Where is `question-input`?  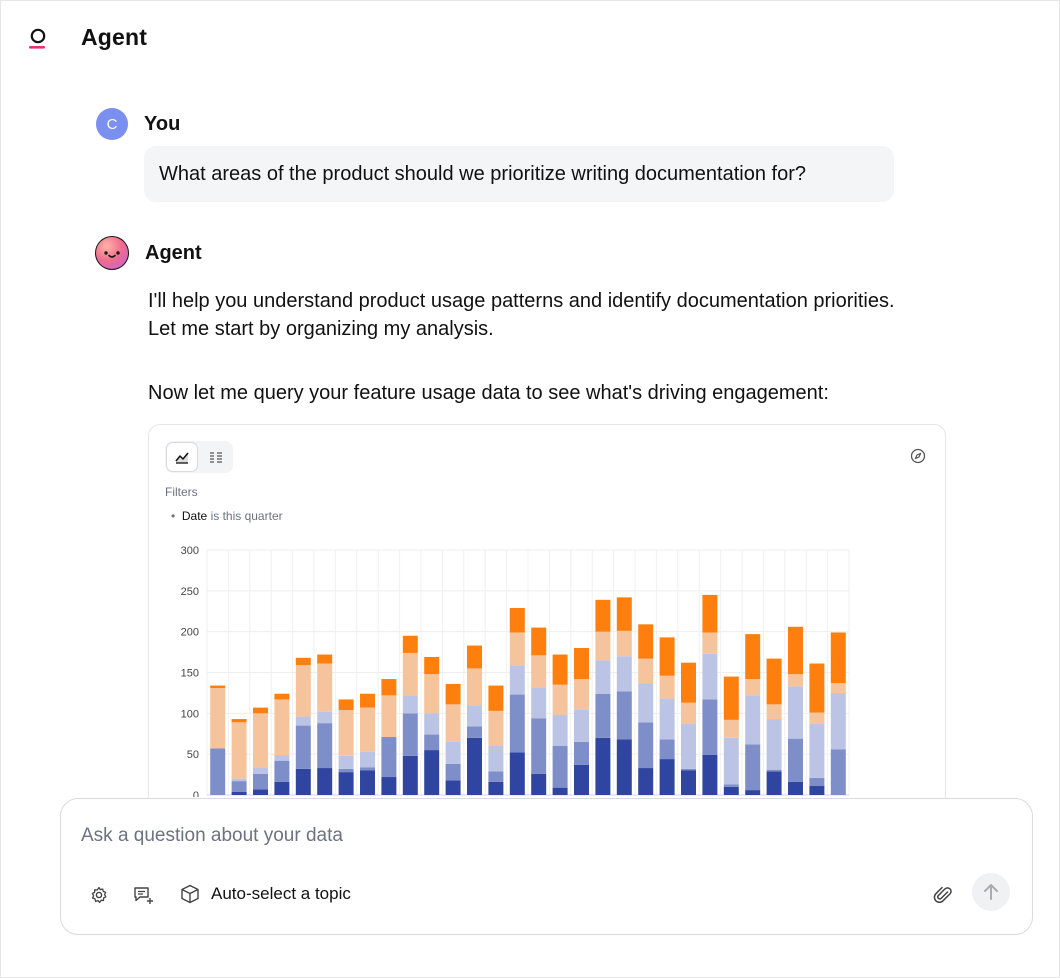 question-input is located at coordinates (501, 836).